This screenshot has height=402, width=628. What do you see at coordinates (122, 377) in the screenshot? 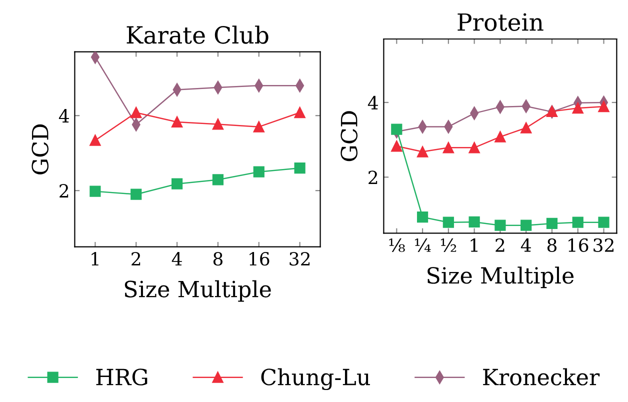
I see `legend-label: HRG` at bounding box center [122, 377].